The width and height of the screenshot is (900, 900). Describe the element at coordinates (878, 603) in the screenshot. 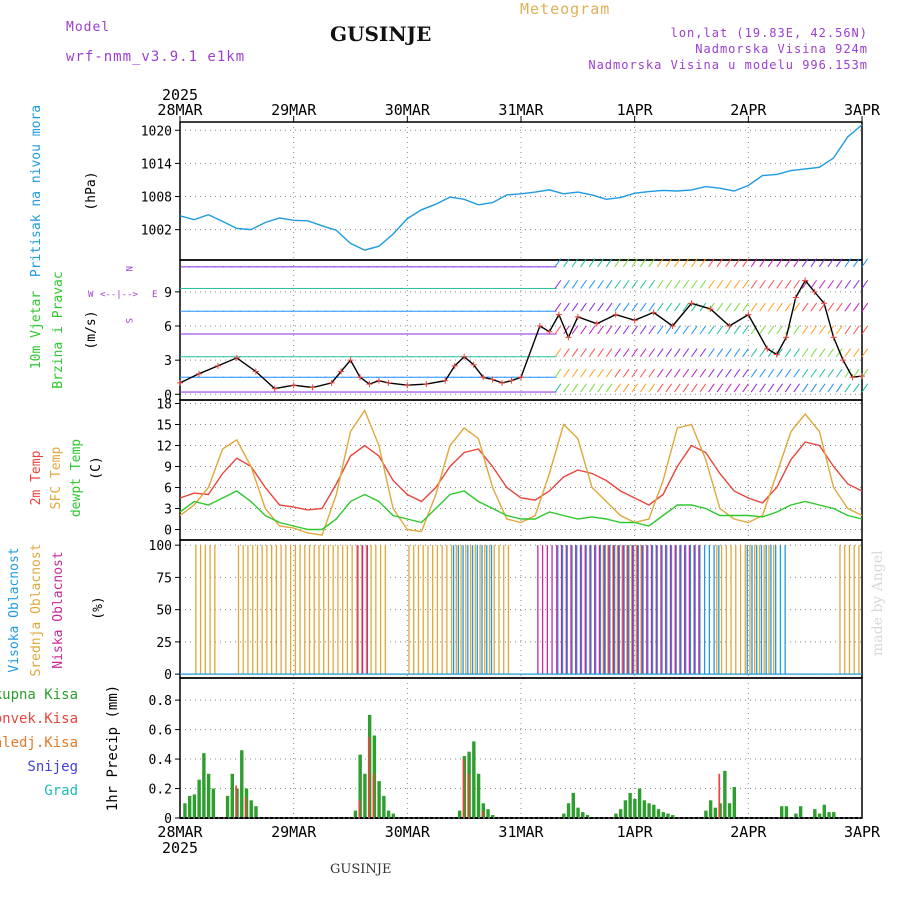

I see `credit-watermark: made by Angel` at that location.